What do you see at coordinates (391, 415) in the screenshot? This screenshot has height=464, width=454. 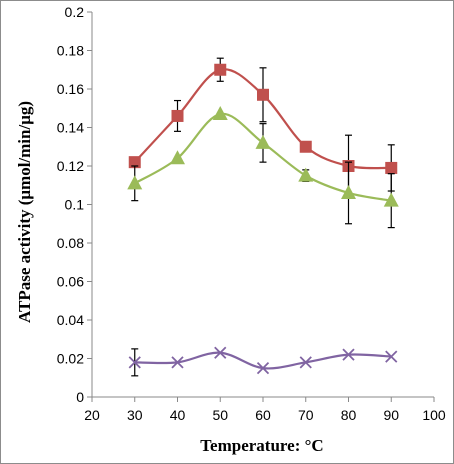 I see `x-tick-label: 90` at bounding box center [391, 415].